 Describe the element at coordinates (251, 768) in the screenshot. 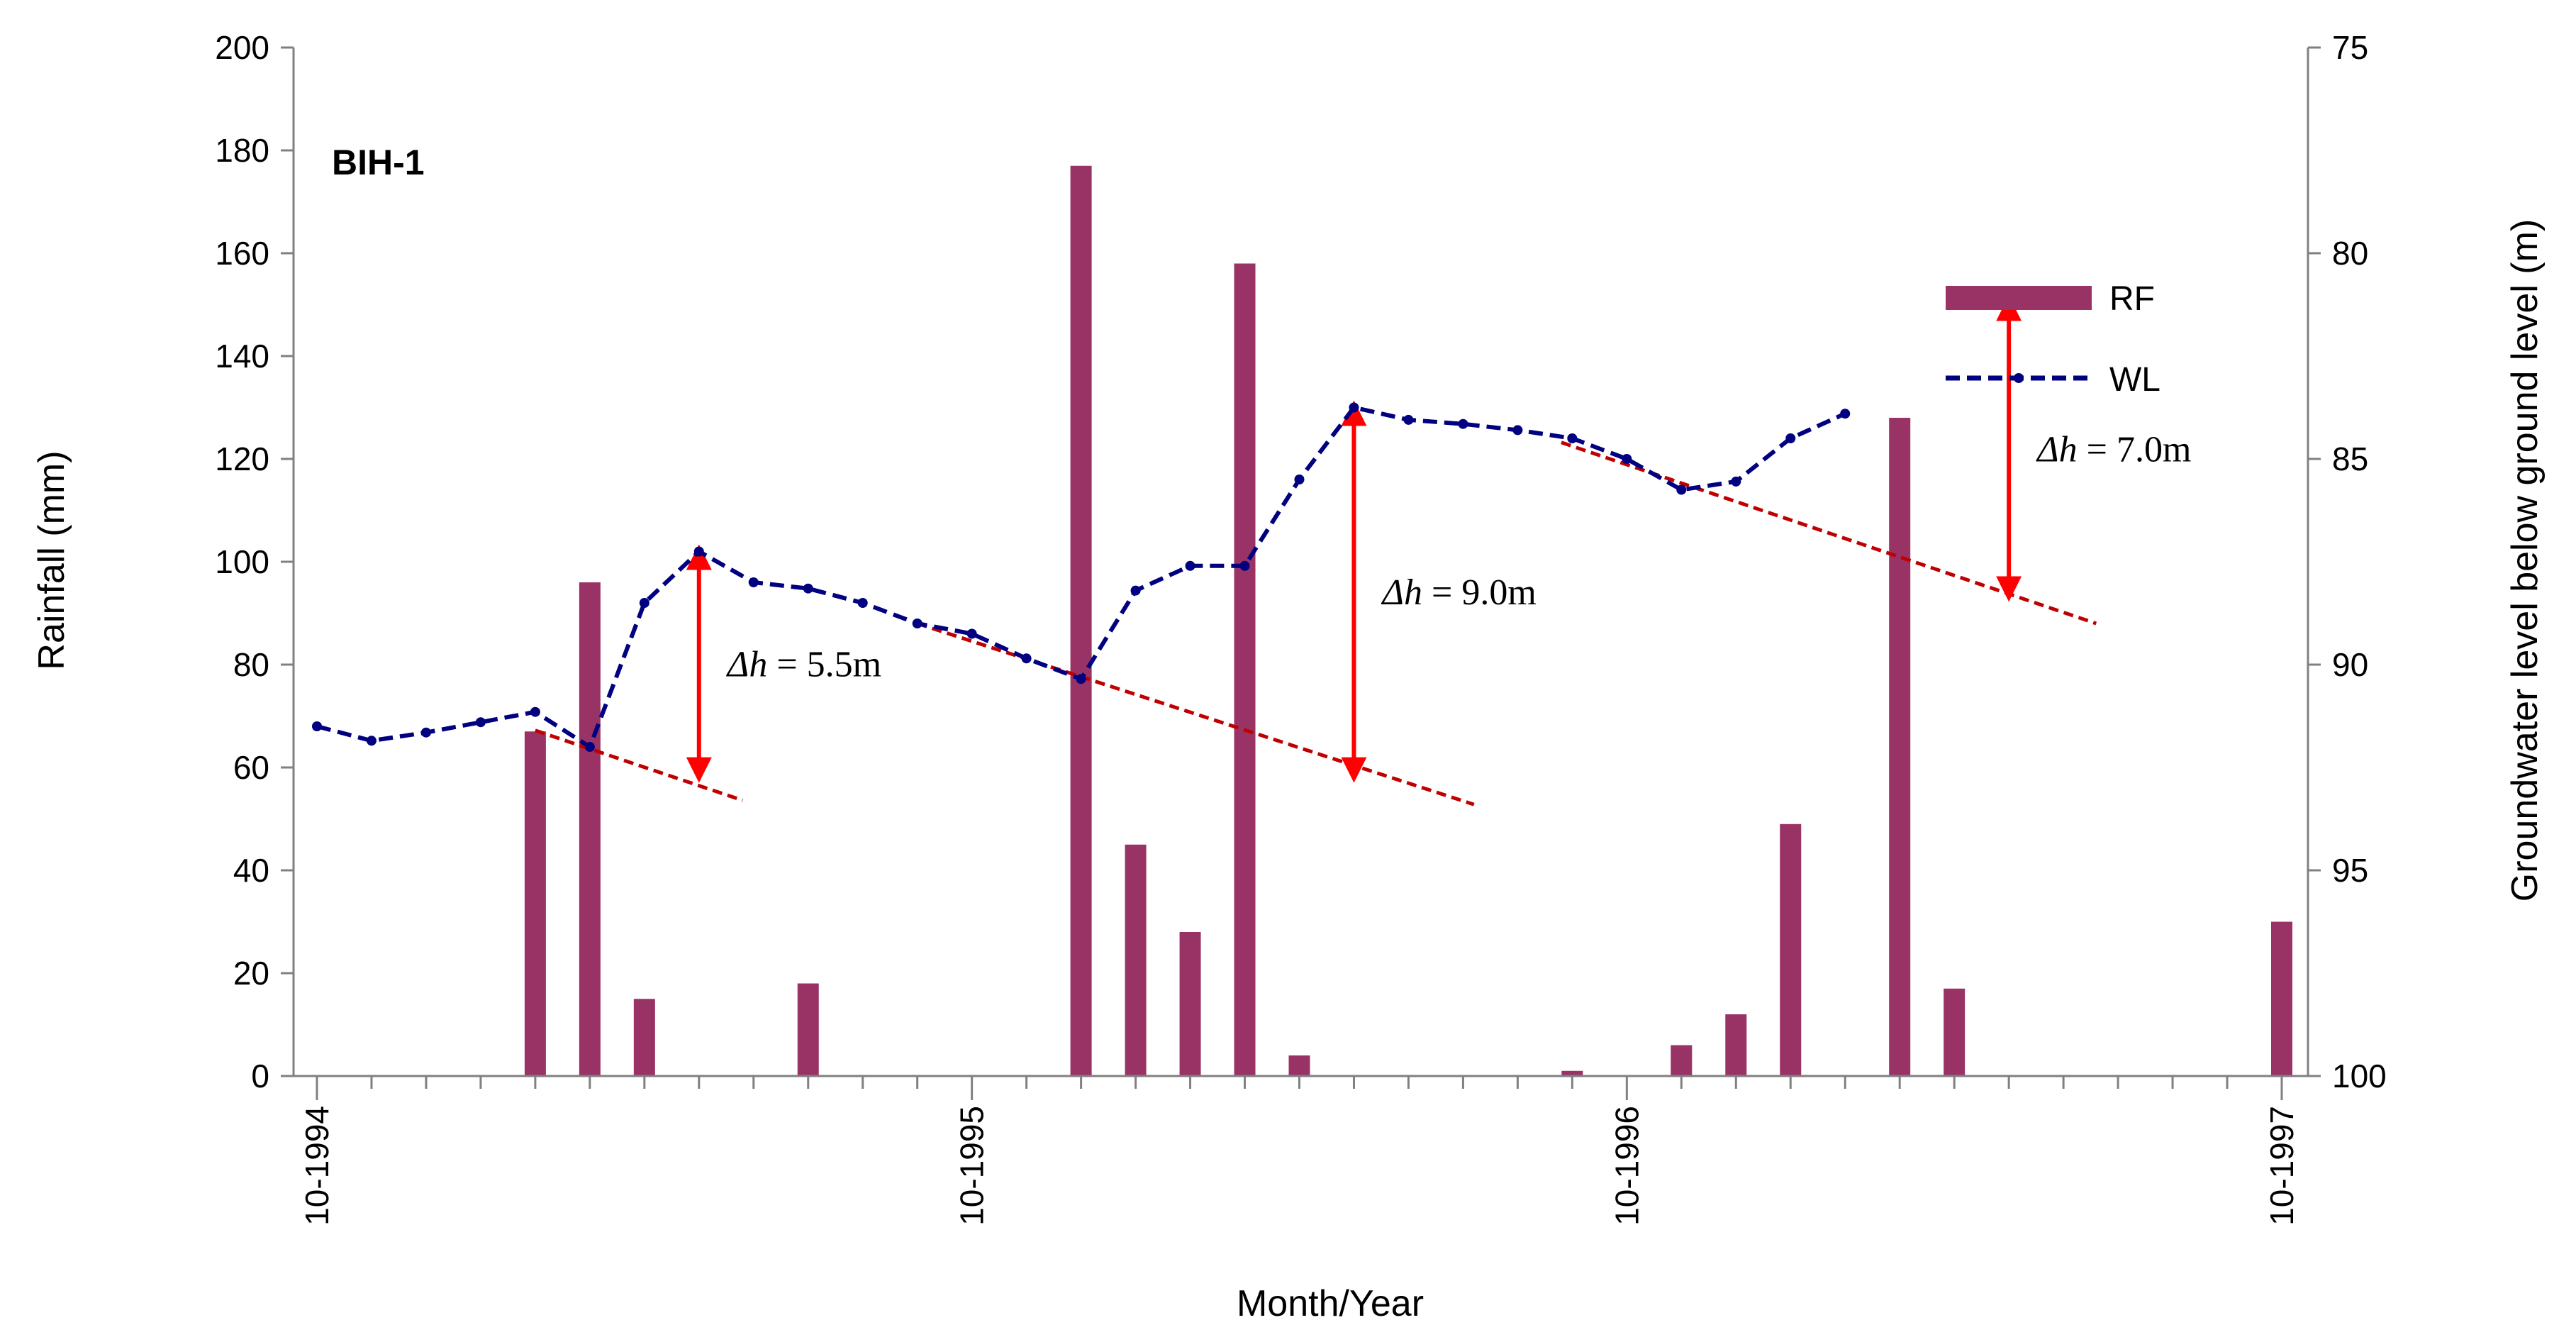

I see `left-y-tick-label: 60` at that location.